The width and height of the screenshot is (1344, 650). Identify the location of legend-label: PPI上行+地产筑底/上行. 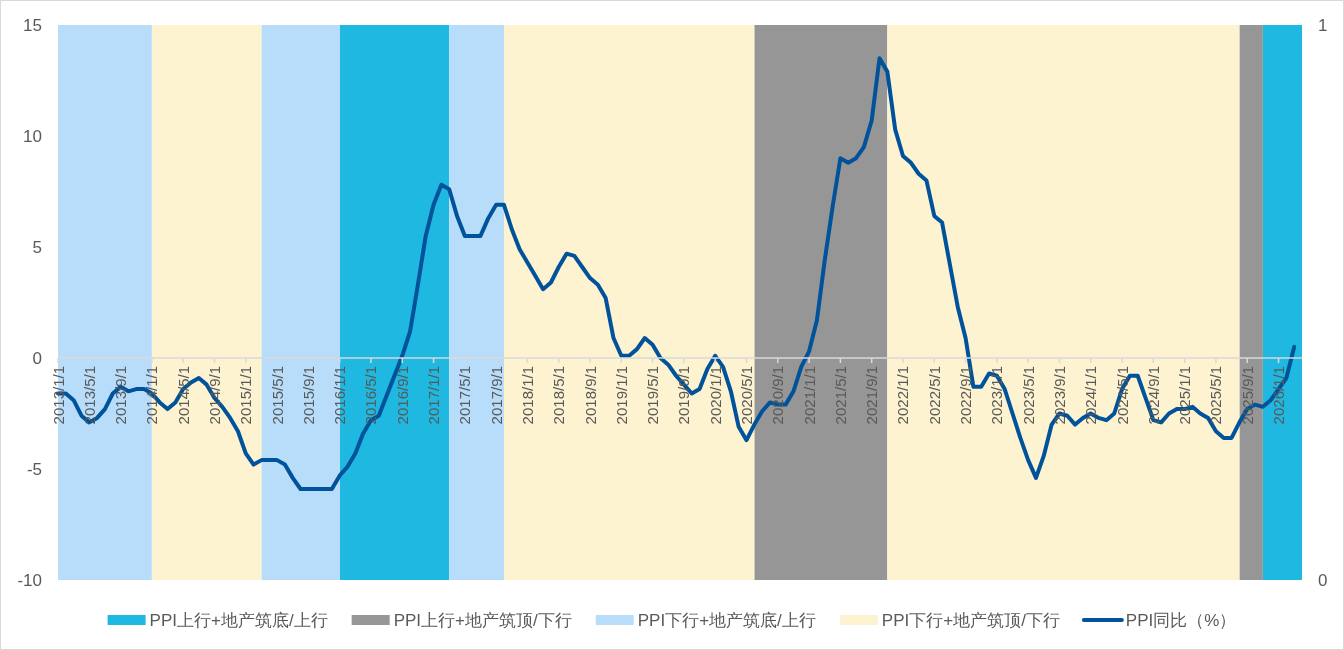
(238, 620).